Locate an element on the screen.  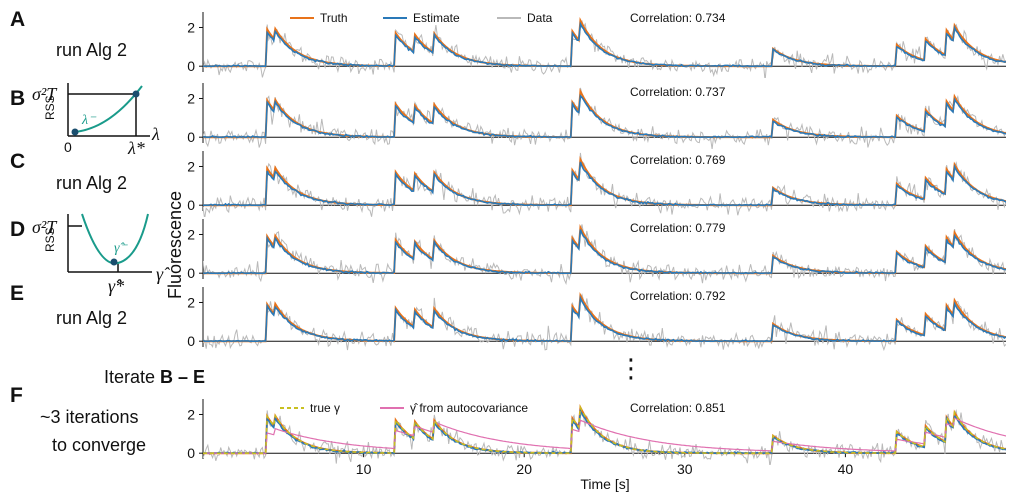
panel-letter-e: E is located at coordinates (17, 293).